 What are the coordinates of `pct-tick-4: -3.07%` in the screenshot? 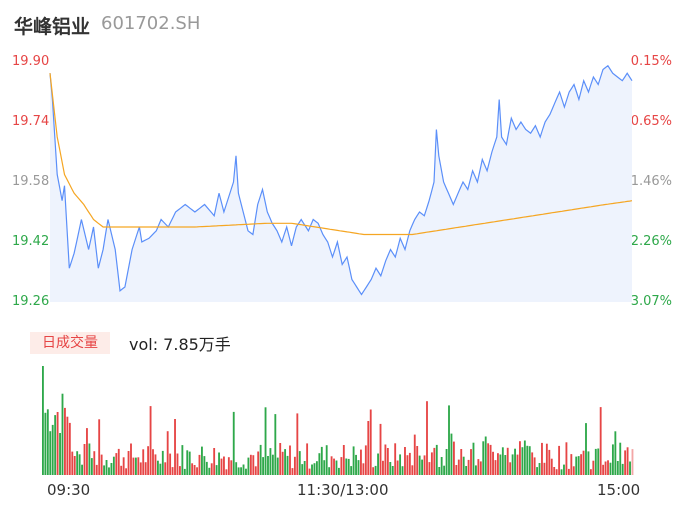 It's located at (649, 301).